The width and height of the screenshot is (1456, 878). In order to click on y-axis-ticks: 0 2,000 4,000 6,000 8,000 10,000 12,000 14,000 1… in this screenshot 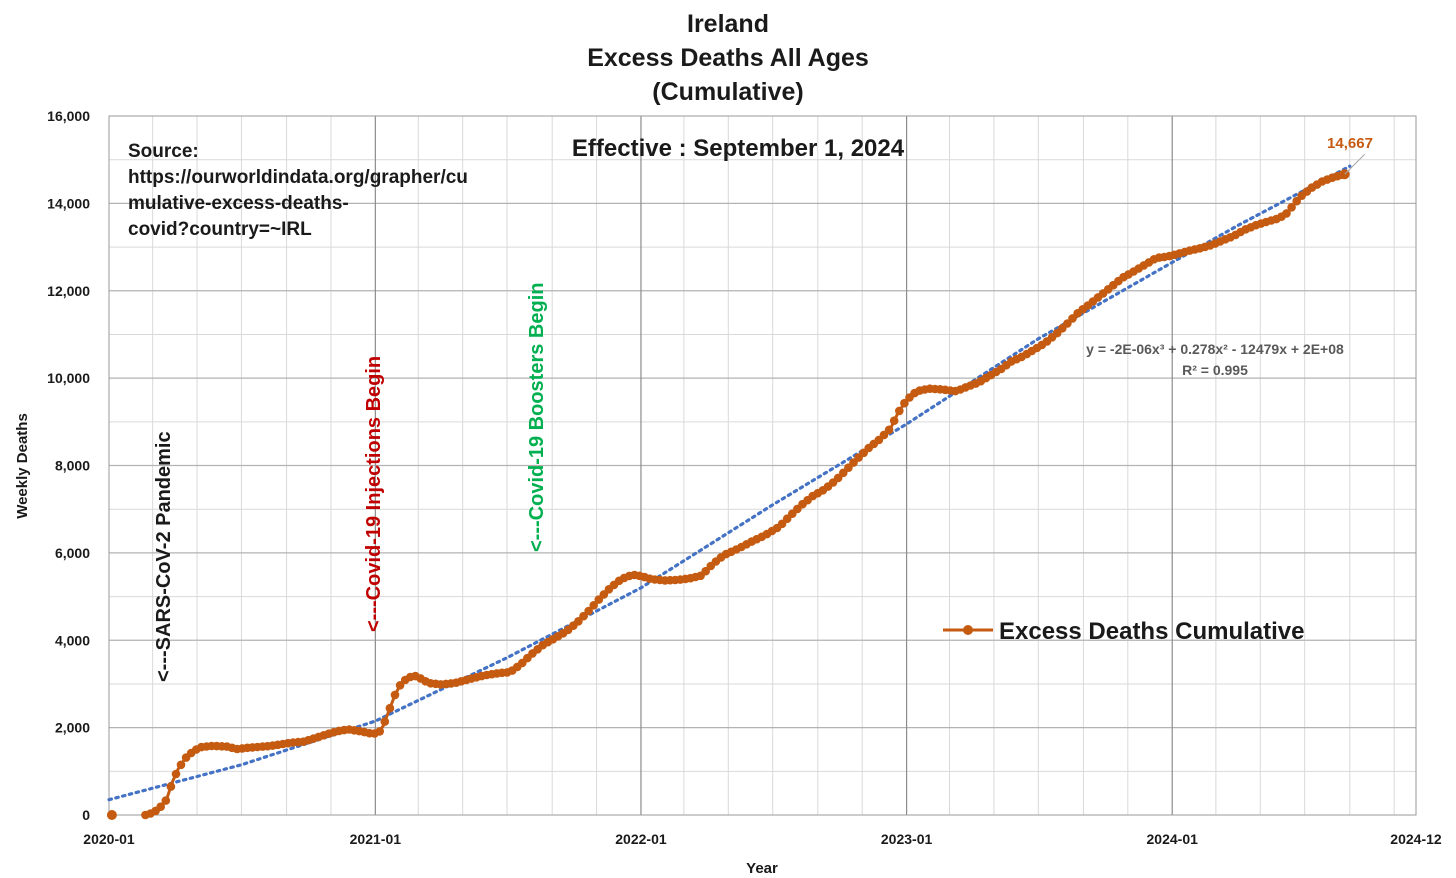, I will do `click(68, 465)`.